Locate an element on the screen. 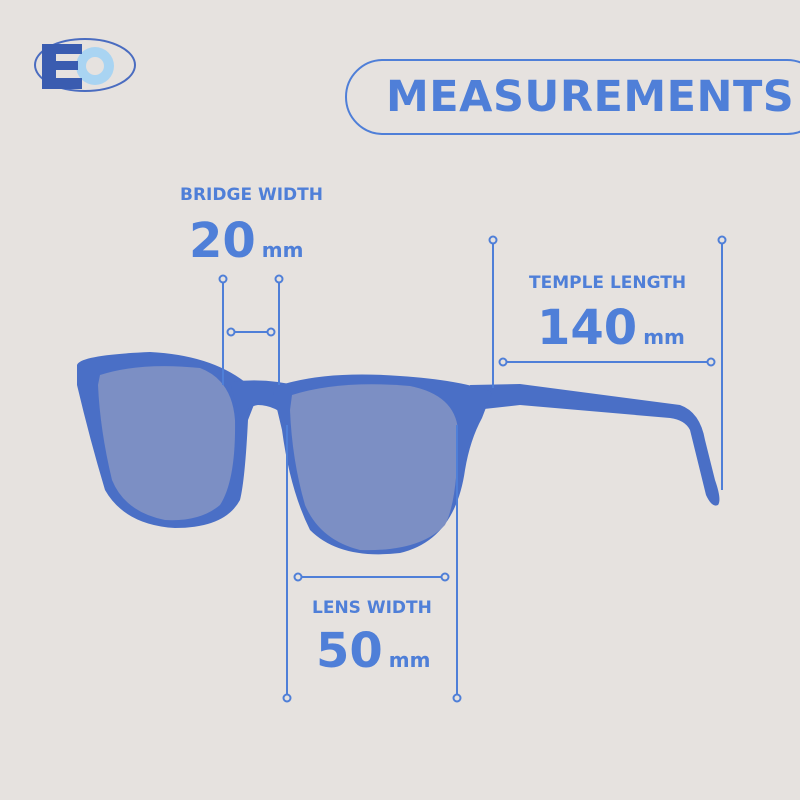 This screenshot has height=800, width=800. lens-width-label: LENS WIDTH is located at coordinates (372, 608).